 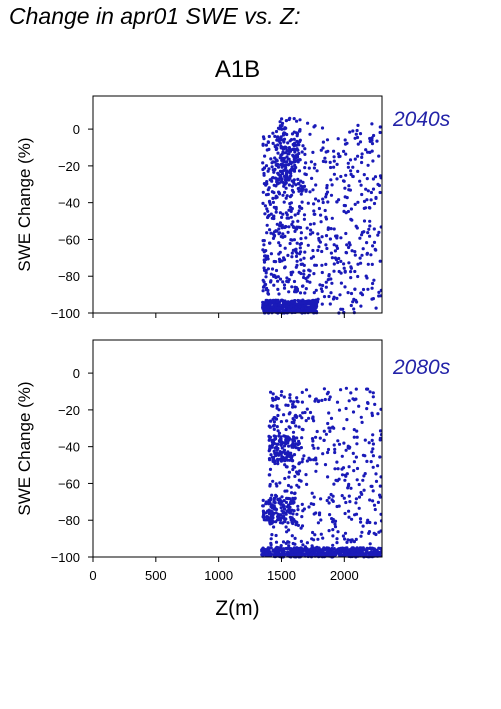 What do you see at coordinates (321, 472) in the screenshot?
I see `panel-2080s-points` at bounding box center [321, 472].